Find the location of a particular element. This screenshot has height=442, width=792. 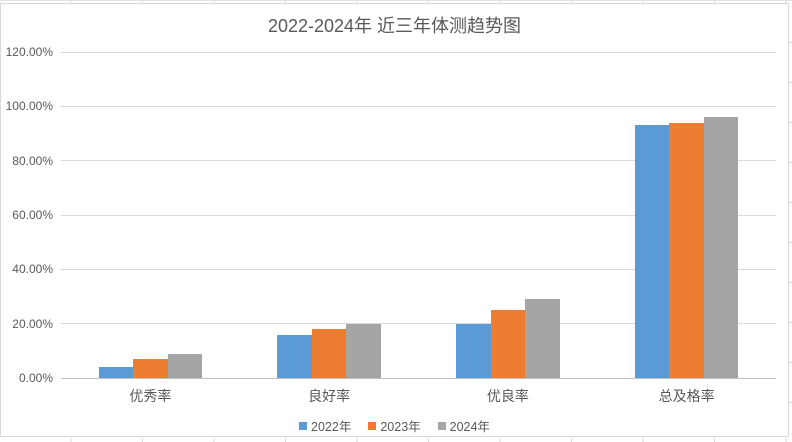

legend-label: 2022年 is located at coordinates (331, 427).